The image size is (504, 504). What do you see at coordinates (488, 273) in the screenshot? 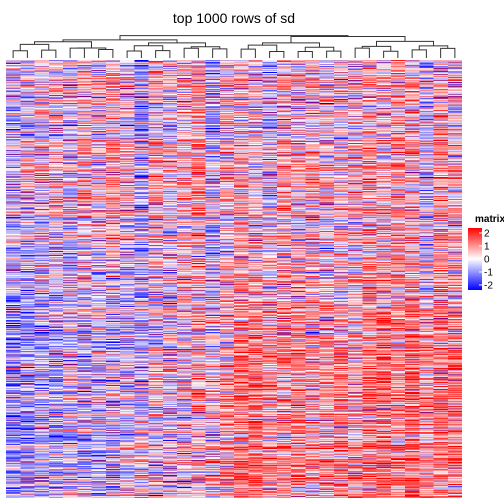
I see `legend-tick-label: -1` at bounding box center [488, 273].